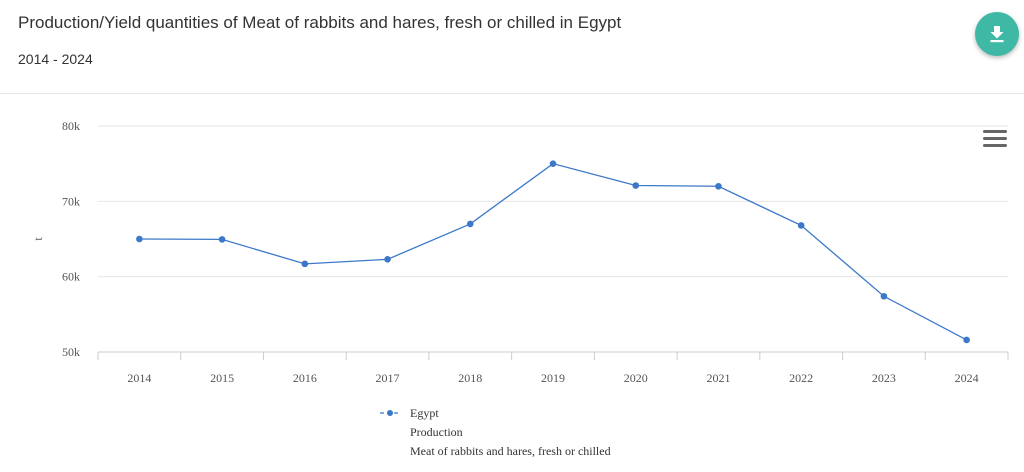 This screenshot has height=472, width=1024. I want to click on x-tick-label: 2022, so click(801, 378).